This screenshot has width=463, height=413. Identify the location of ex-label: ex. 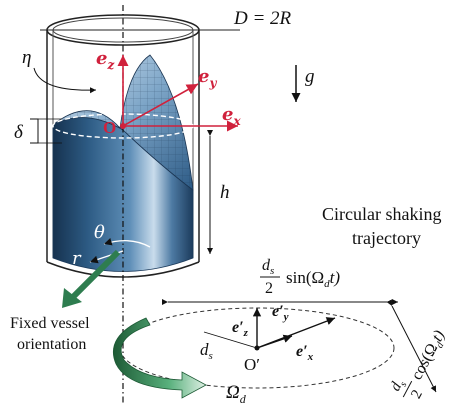
(231, 116).